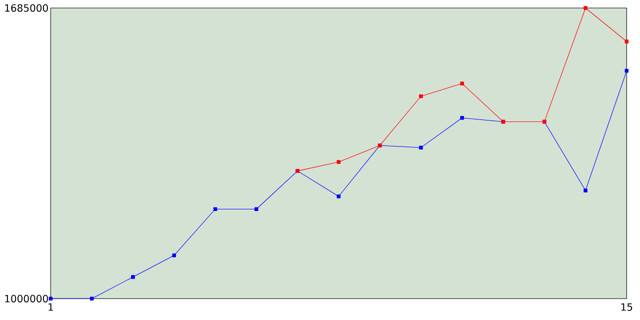 The height and width of the screenshot is (320, 640). What do you see at coordinates (50, 307) in the screenshot?
I see `x-tick-label: 1` at bounding box center [50, 307].